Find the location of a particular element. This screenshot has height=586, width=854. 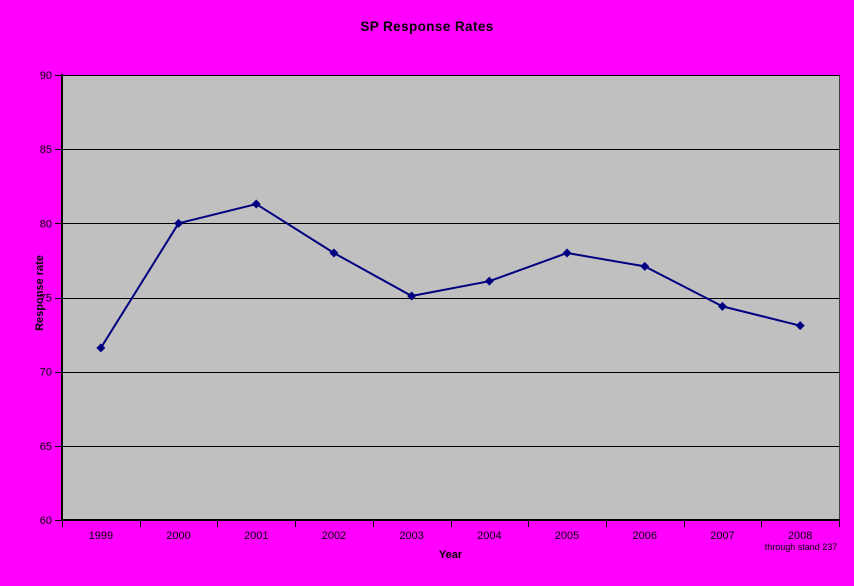

y-tick-label-85: 85 is located at coordinates (46, 150).